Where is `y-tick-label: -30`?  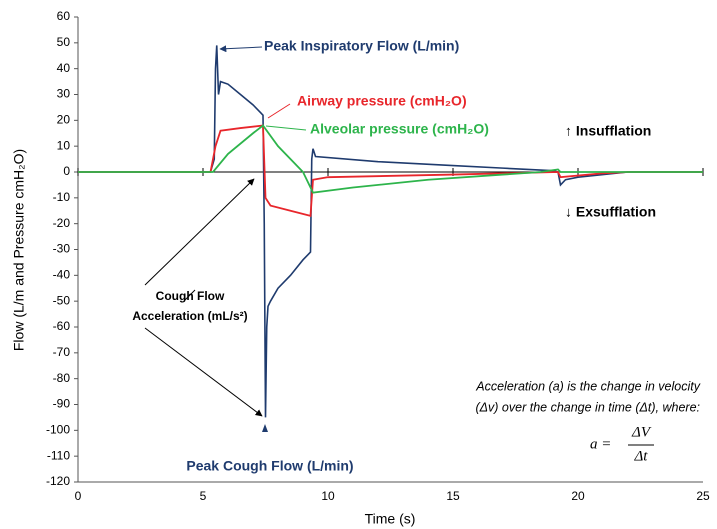
y-tick-label: -30 is located at coordinates (62, 249).